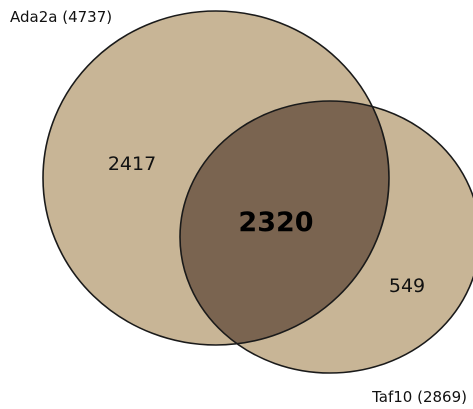 This screenshot has height=409, width=473. I want to click on set-label-ada2a: Ada2a (4737), so click(61, 17).